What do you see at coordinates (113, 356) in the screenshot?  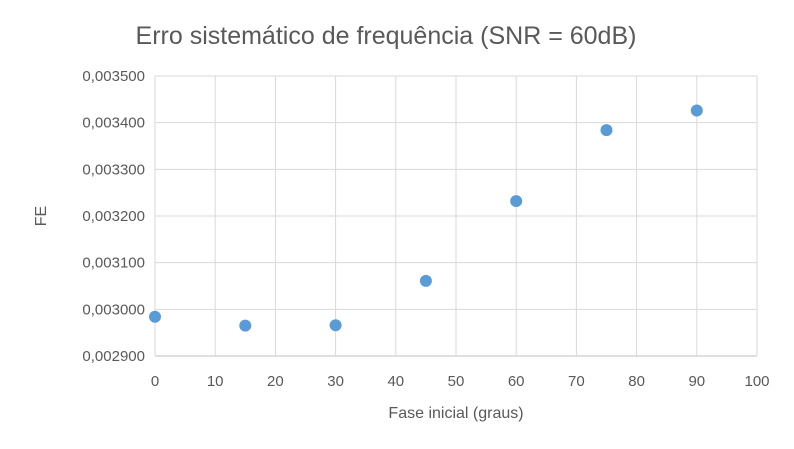 I see `y-tick-label: 0,002900` at bounding box center [113, 356].